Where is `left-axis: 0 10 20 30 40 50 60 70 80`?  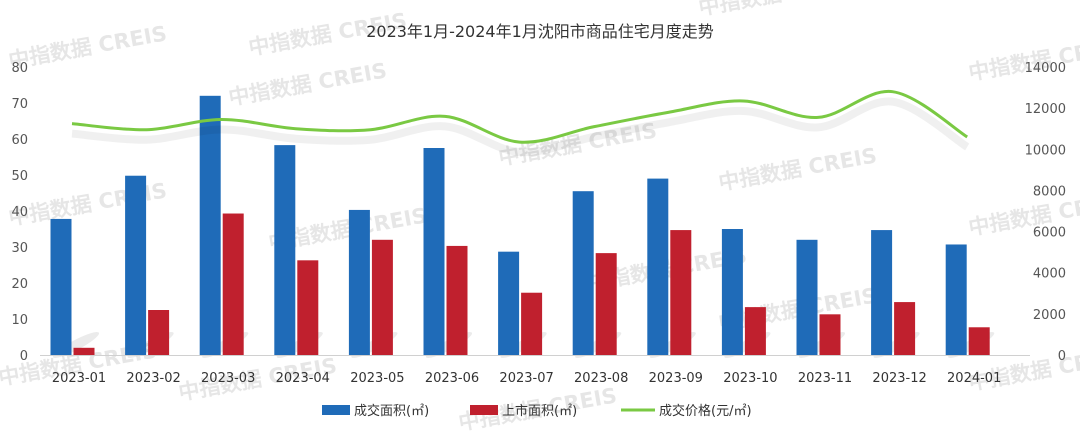
left-axis: 0 10 20 30 40 50 60 70 80 is located at coordinates (19, 212).